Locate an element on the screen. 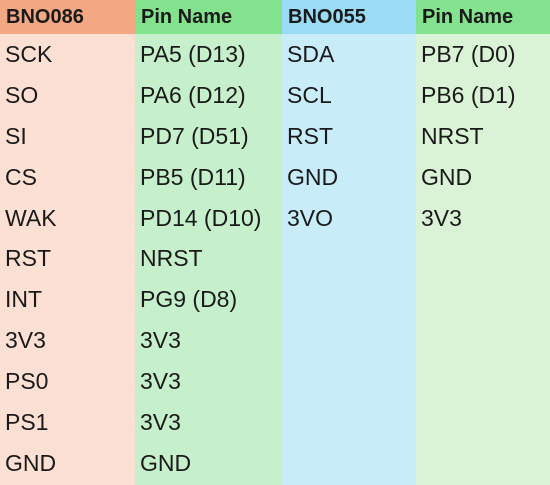  bno086-pin-name: PD14 (D10) is located at coordinates (201, 217).